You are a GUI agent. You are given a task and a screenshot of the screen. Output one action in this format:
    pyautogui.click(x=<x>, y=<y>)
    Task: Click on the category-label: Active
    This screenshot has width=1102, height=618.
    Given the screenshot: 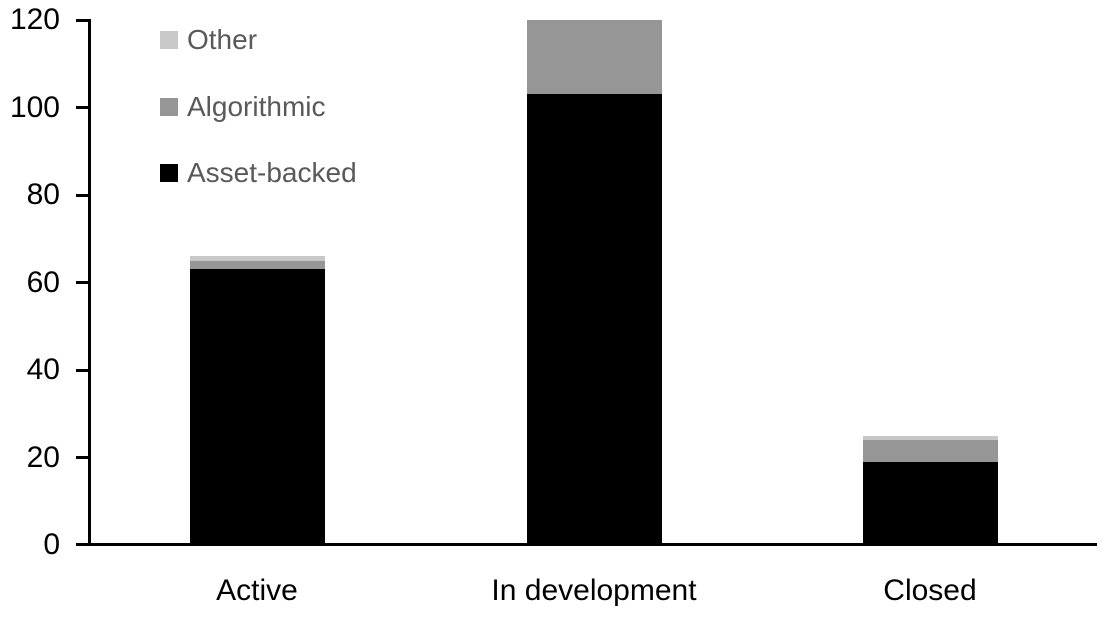 What is the action you would take?
    pyautogui.click(x=257, y=590)
    